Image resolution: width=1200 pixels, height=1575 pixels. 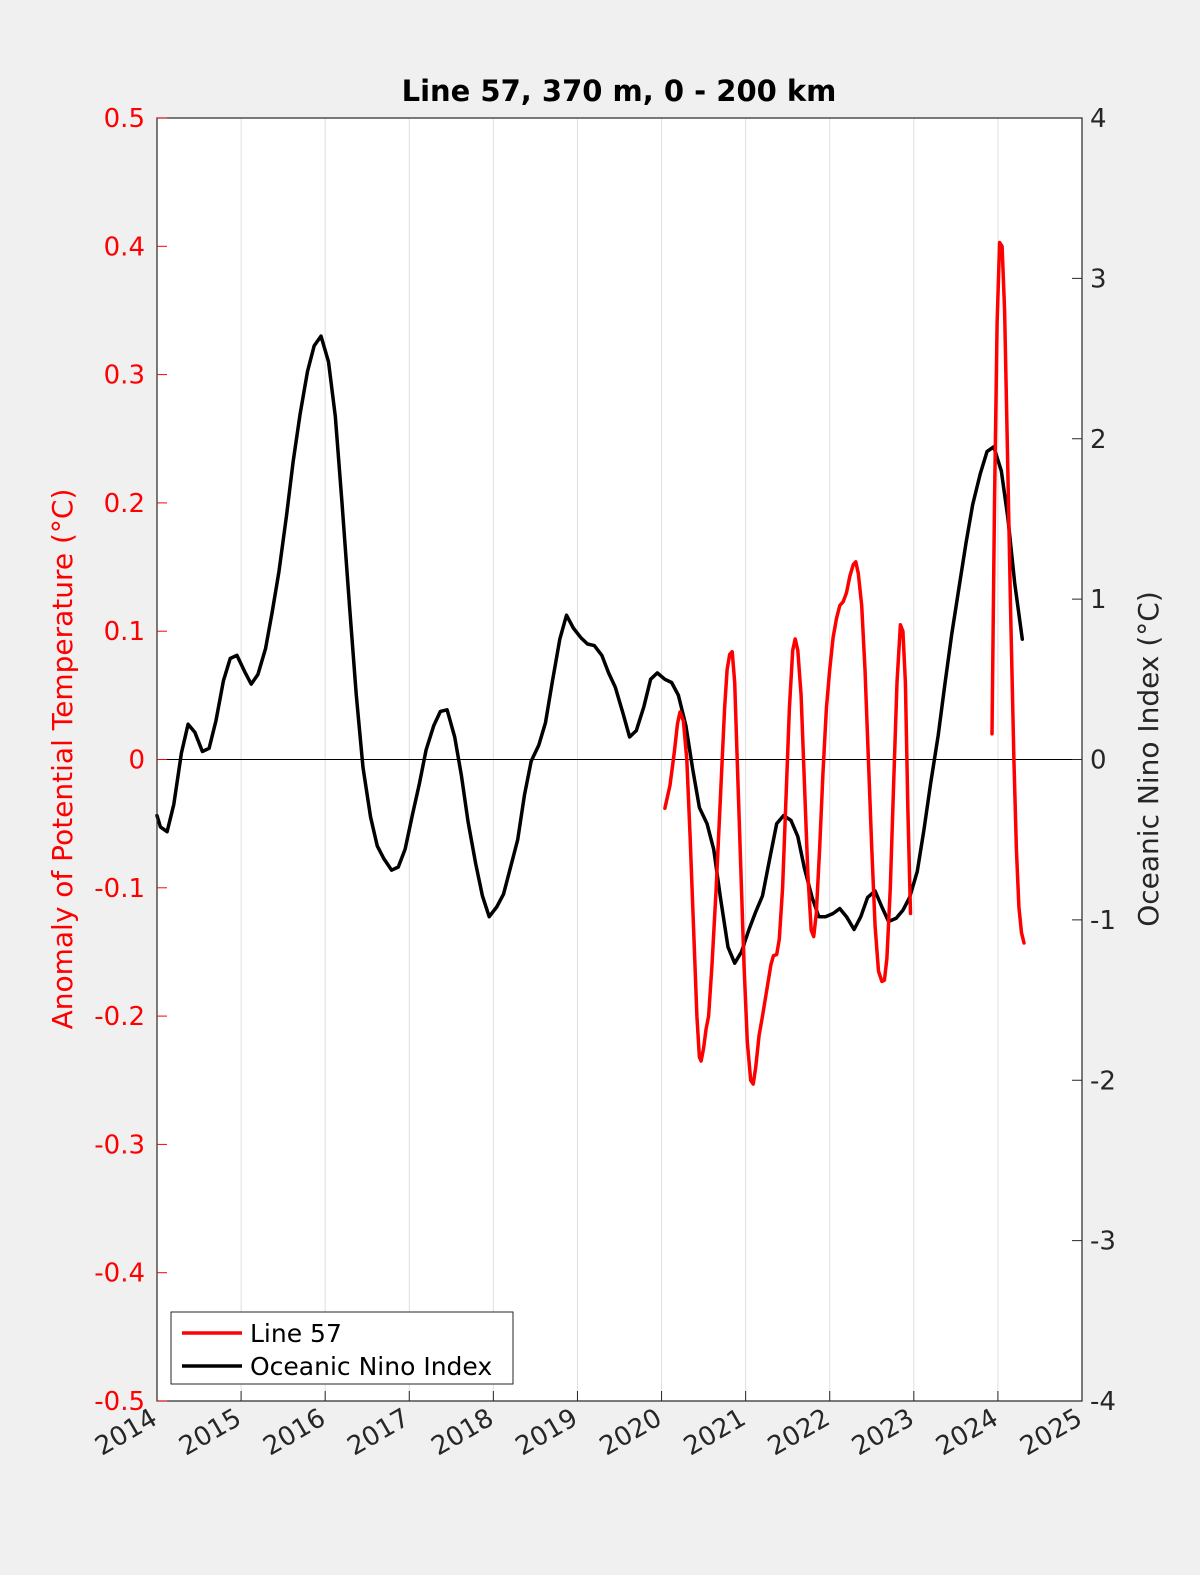 I want to click on left-y-tick-label: -0.1, so click(x=119, y=889).